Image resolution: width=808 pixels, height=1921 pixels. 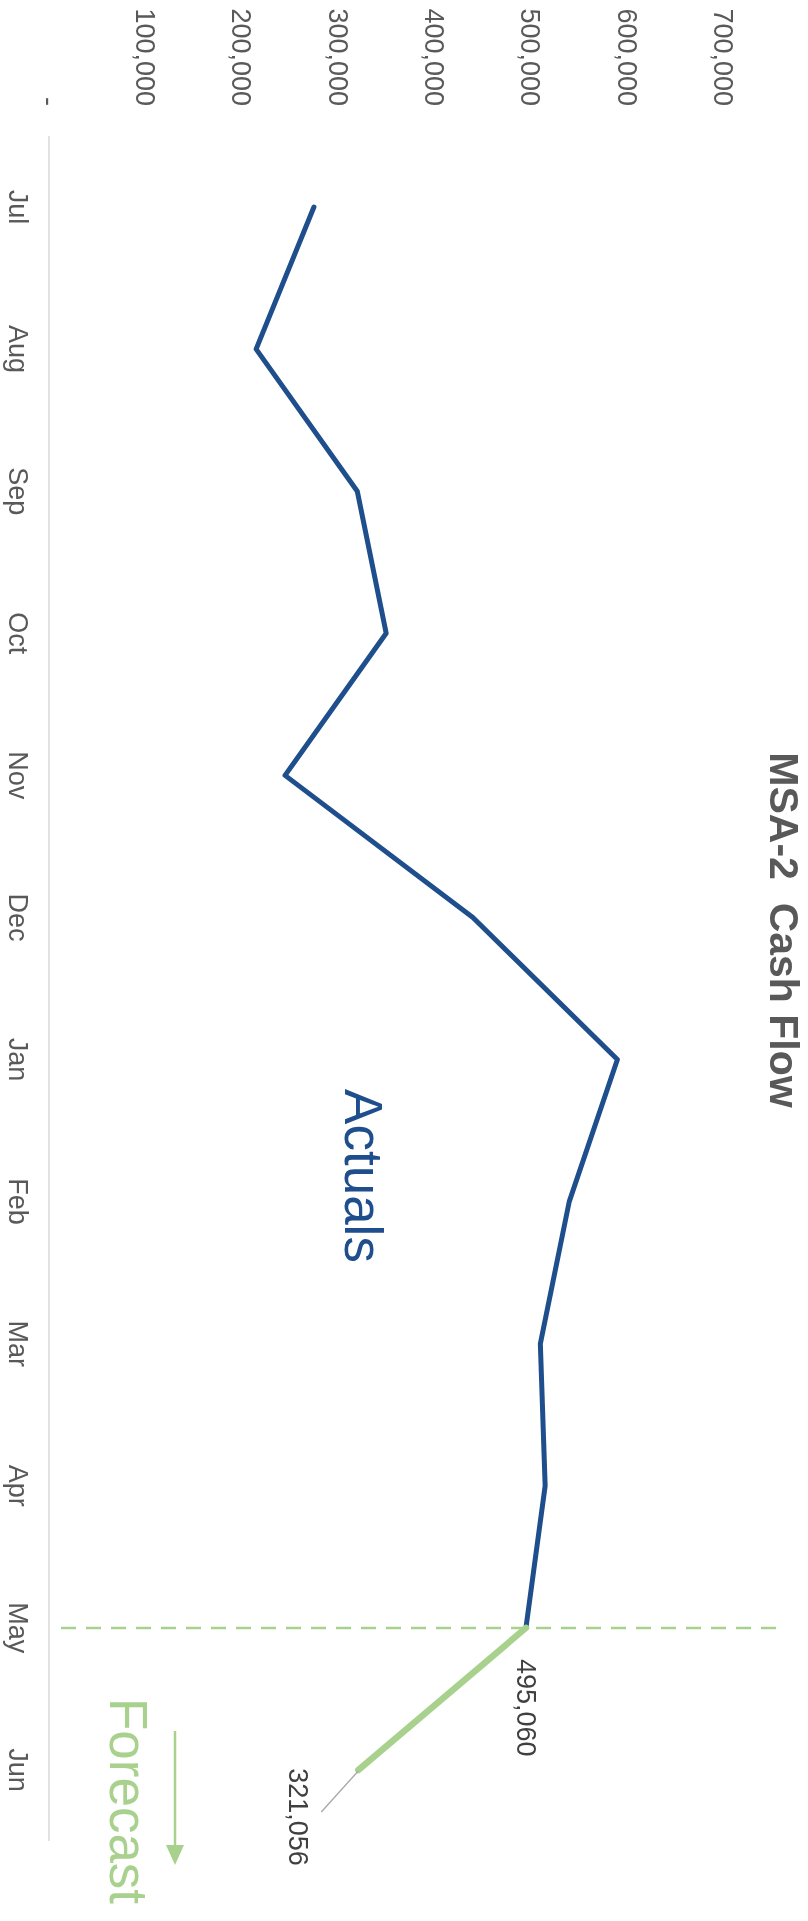 I want to click on y-tick-label: Apr, so click(x=18, y=1485).